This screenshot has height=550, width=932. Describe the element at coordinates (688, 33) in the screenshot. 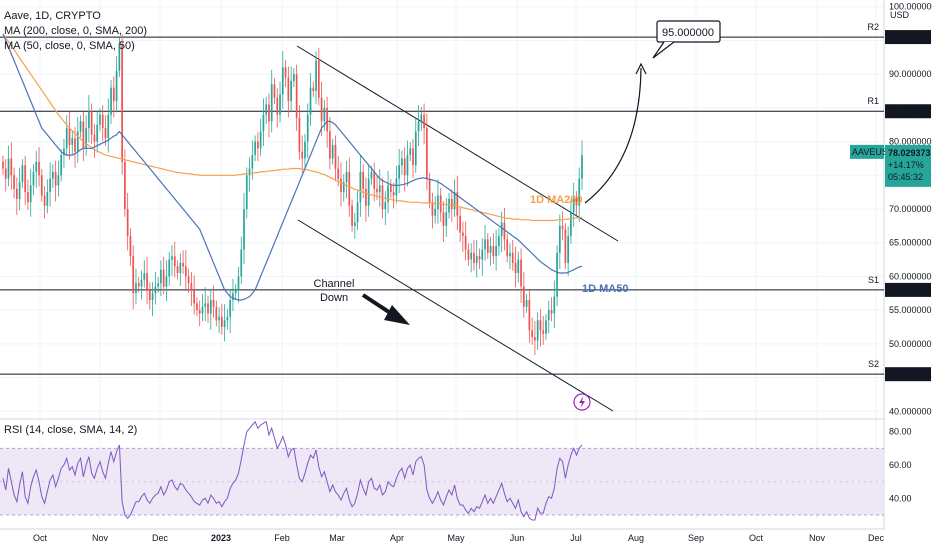

I see `target-box-text: 95.000000` at that location.